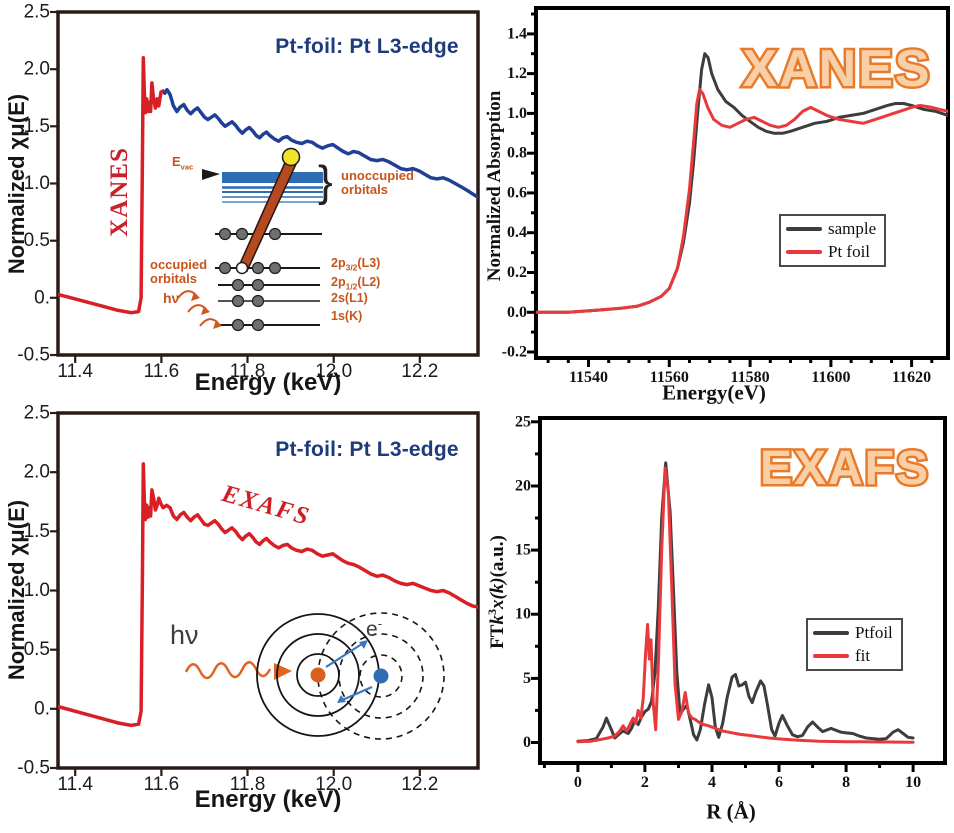 The height and width of the screenshot is (833, 954). Describe the element at coordinates (517, 113) in the screenshot. I see `svg-text: 1.0` at that location.